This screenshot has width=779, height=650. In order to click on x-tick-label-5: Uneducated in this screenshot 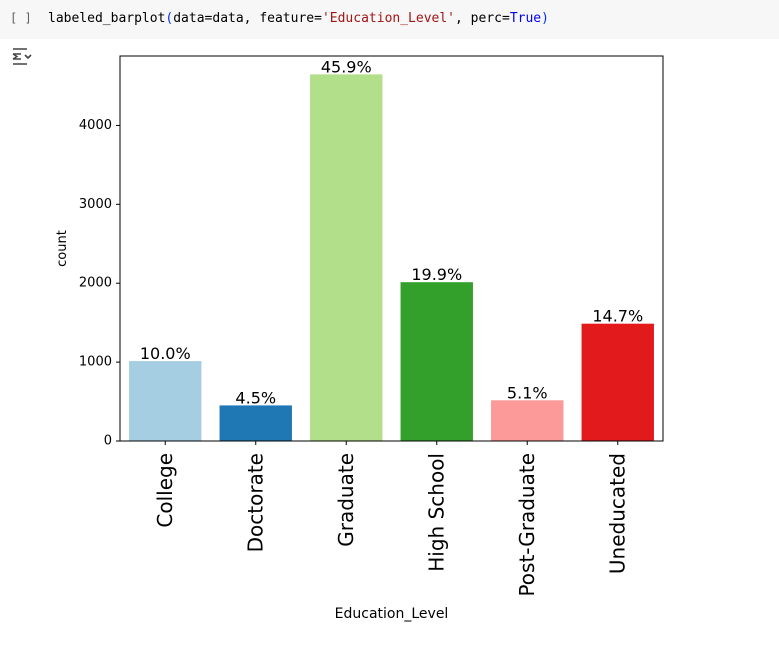, I will do `click(617, 513)`.